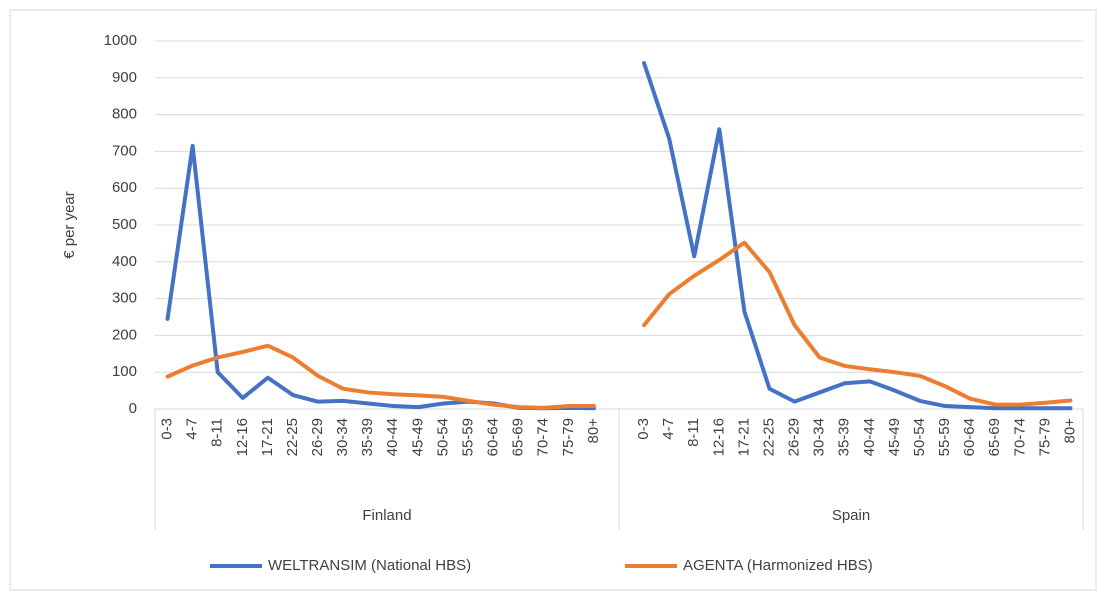 The width and height of the screenshot is (1099, 593). What do you see at coordinates (69, 225) in the screenshot?
I see `y-axis-label: € per year` at bounding box center [69, 225].